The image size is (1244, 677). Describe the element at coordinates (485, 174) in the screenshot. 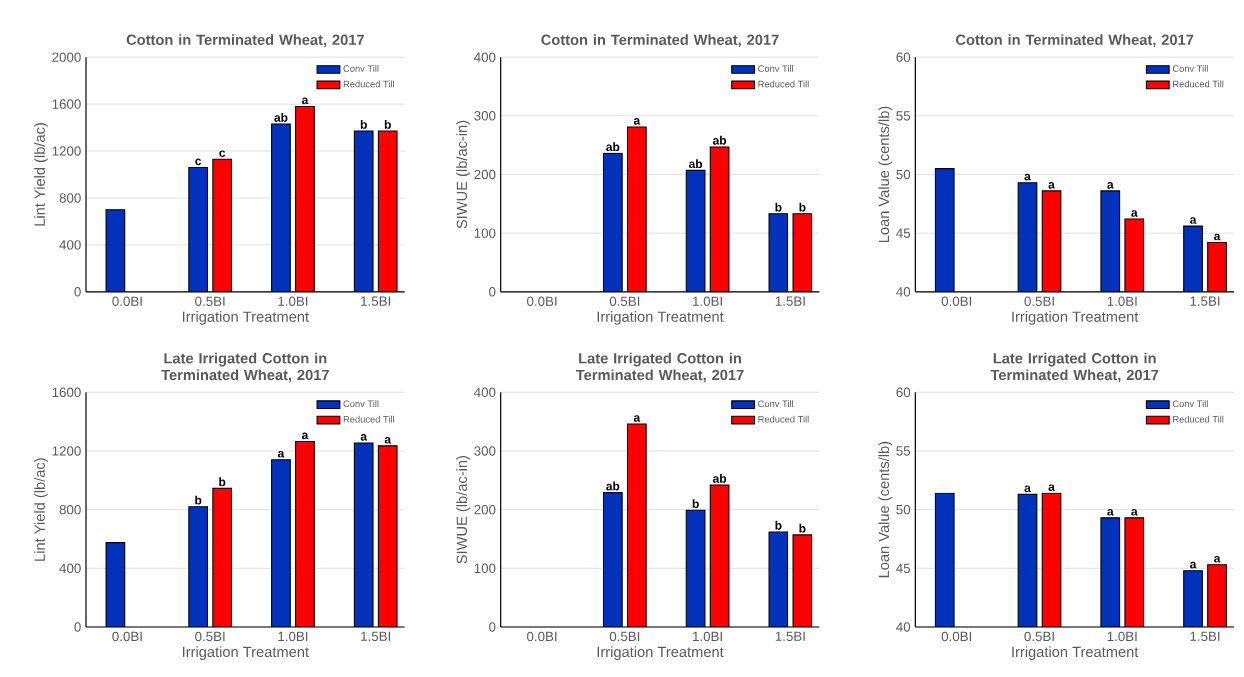

I see `y-tick-label: 200` at that location.